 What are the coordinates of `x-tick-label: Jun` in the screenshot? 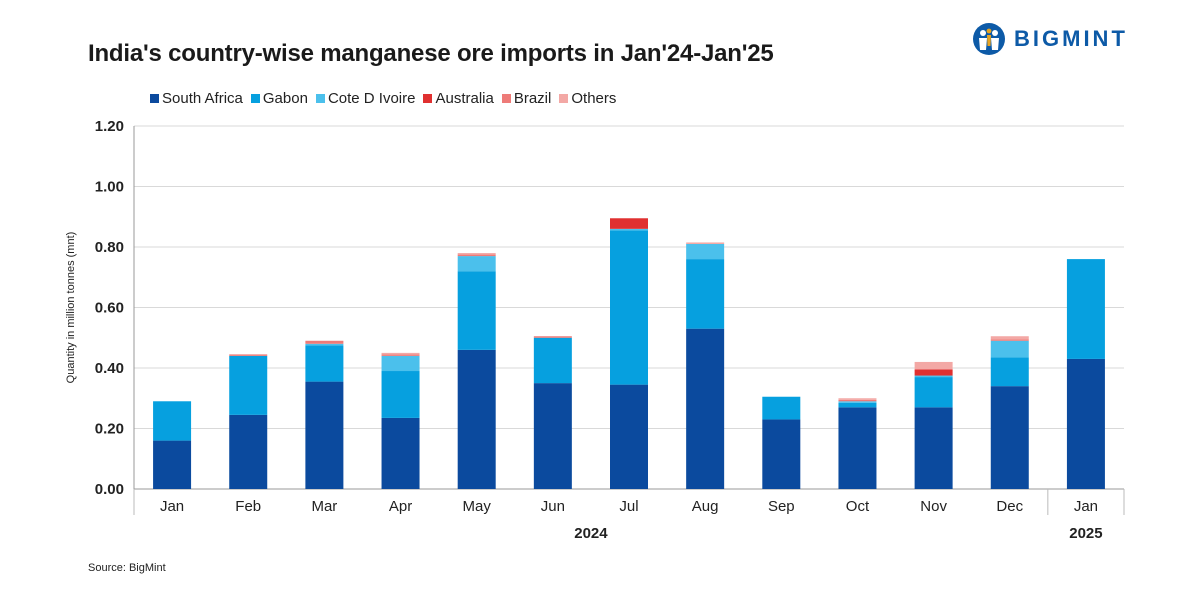 It's located at (553, 506).